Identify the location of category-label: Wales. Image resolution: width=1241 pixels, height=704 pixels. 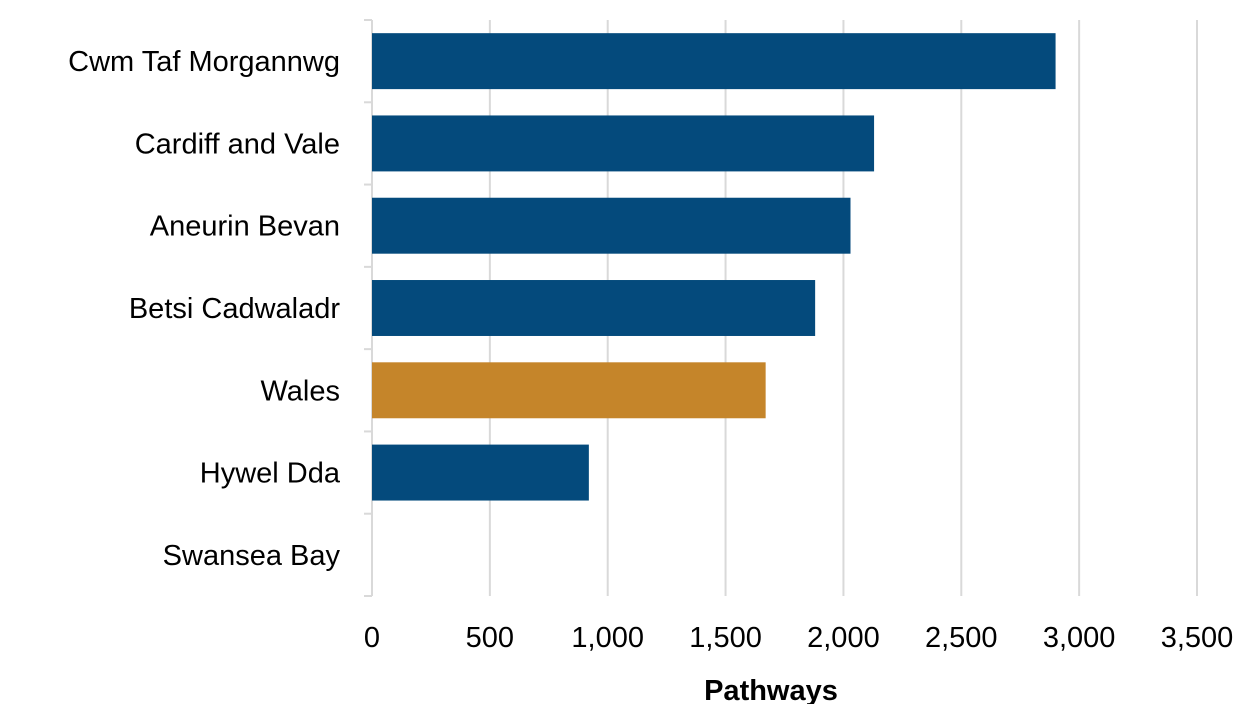
(301, 391).